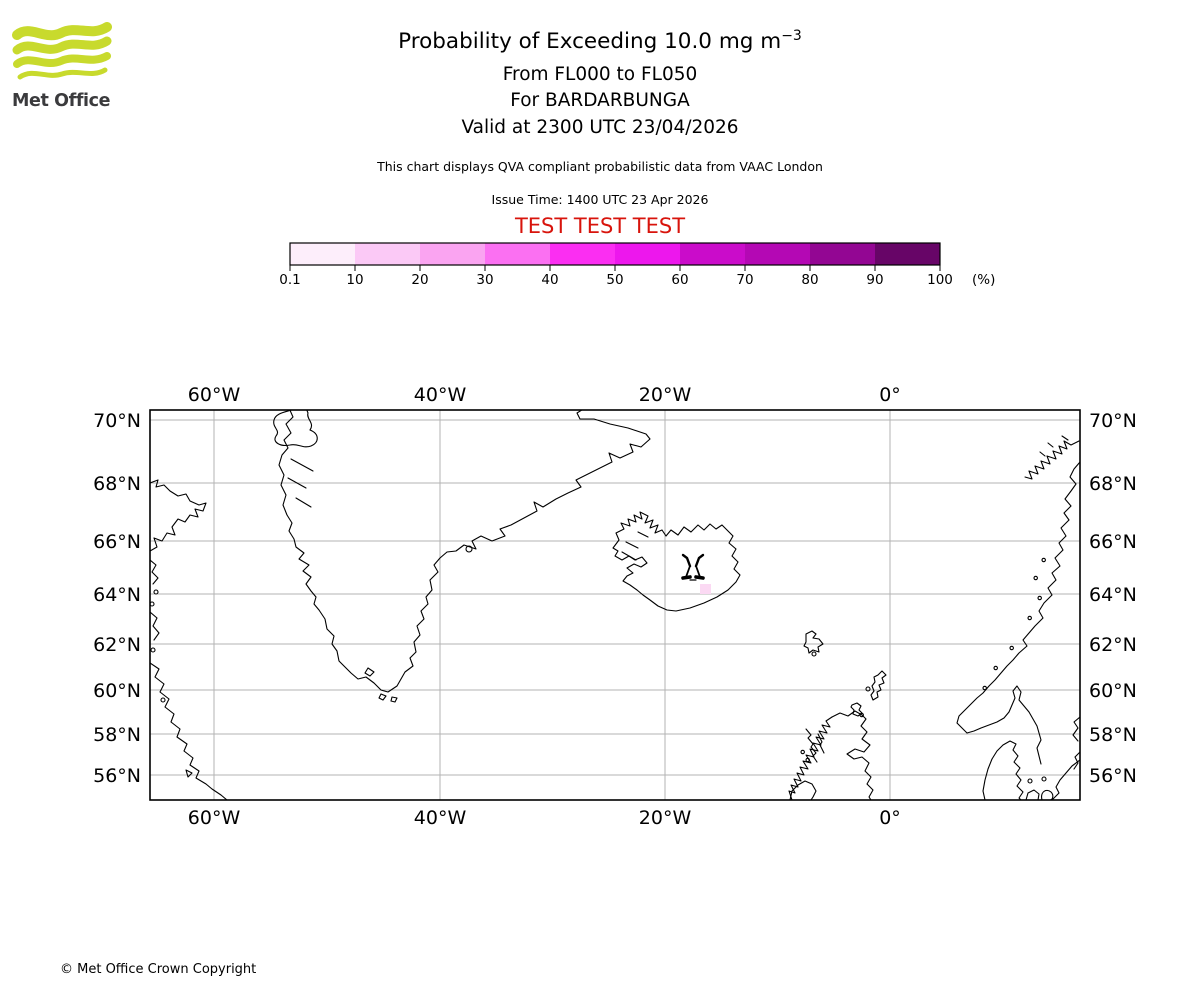 The width and height of the screenshot is (1200, 1000). I want to click on coastline-faroes, so click(813, 643).